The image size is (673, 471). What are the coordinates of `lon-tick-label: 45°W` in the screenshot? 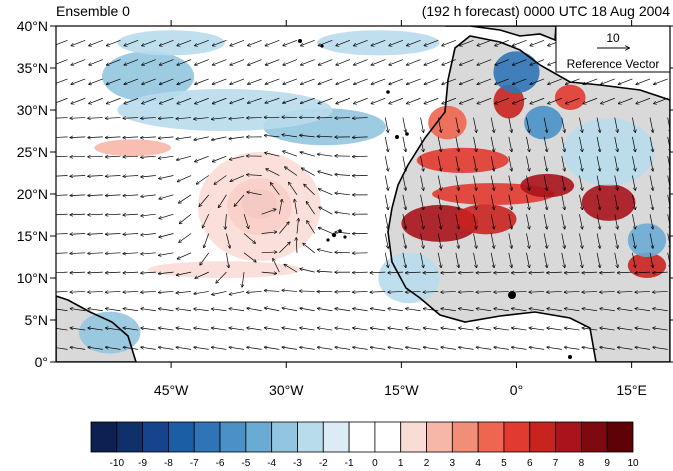 It's located at (171, 390).